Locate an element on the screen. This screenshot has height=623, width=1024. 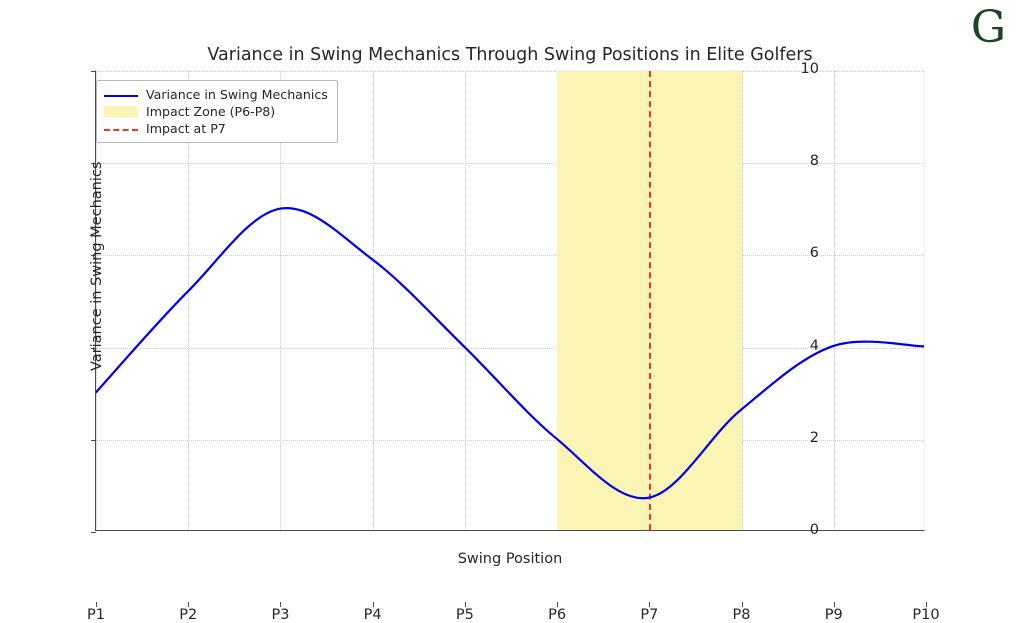
y-tick-label-6: 6 is located at coordinates (814, 253).